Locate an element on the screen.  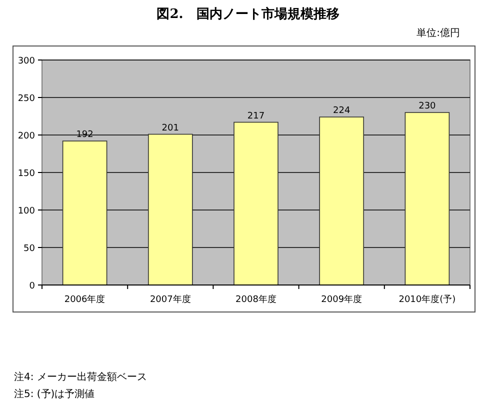
annotation: 注5: (予)は予測値 is located at coordinates (54, 394).